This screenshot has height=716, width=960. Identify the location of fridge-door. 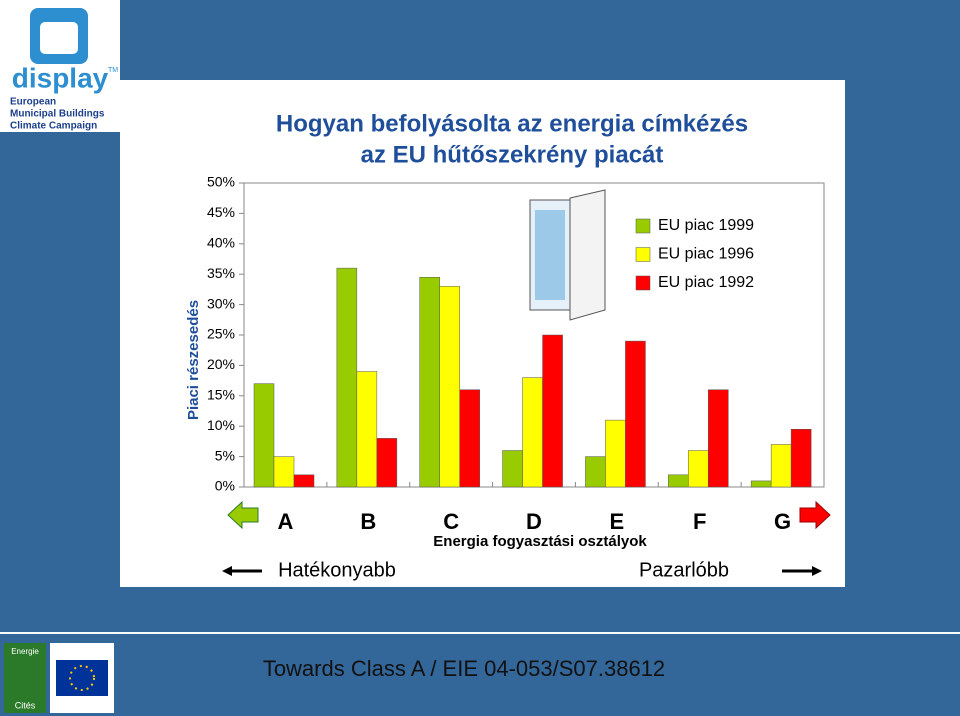
(587, 255).